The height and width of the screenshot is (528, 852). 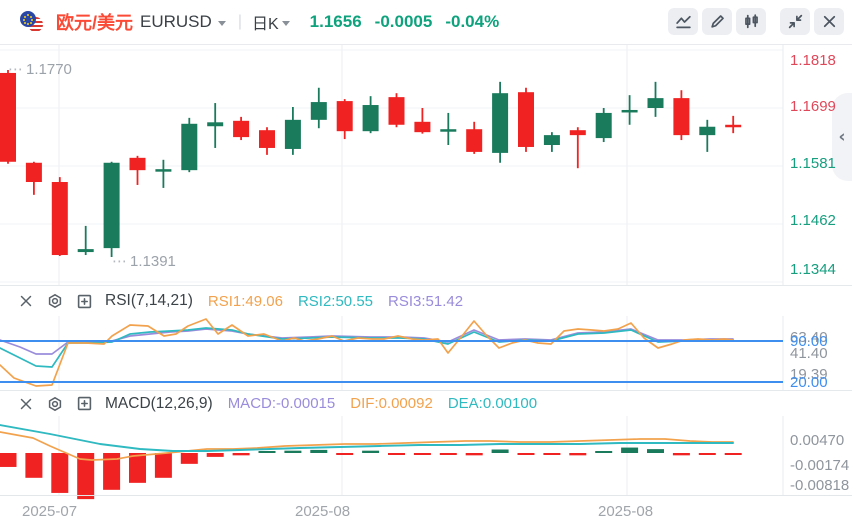 I want to click on rsi-chart-svg, so click(x=426, y=353).